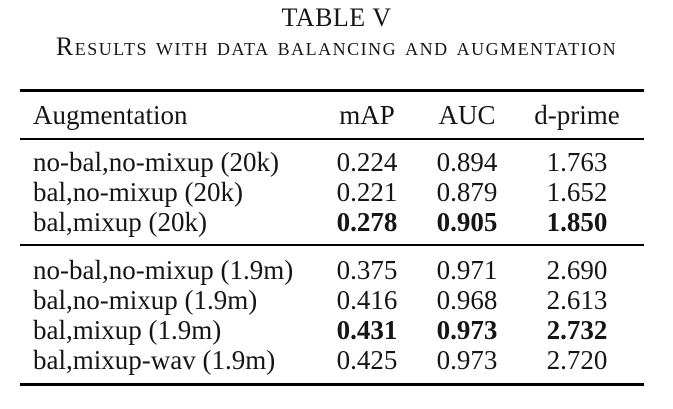 This screenshot has height=409, width=673. What do you see at coordinates (332, 330) in the screenshot?
I see `table-row-best: bal,mixup (1.9m) 0.431 0.973 2.732` at bounding box center [332, 330].